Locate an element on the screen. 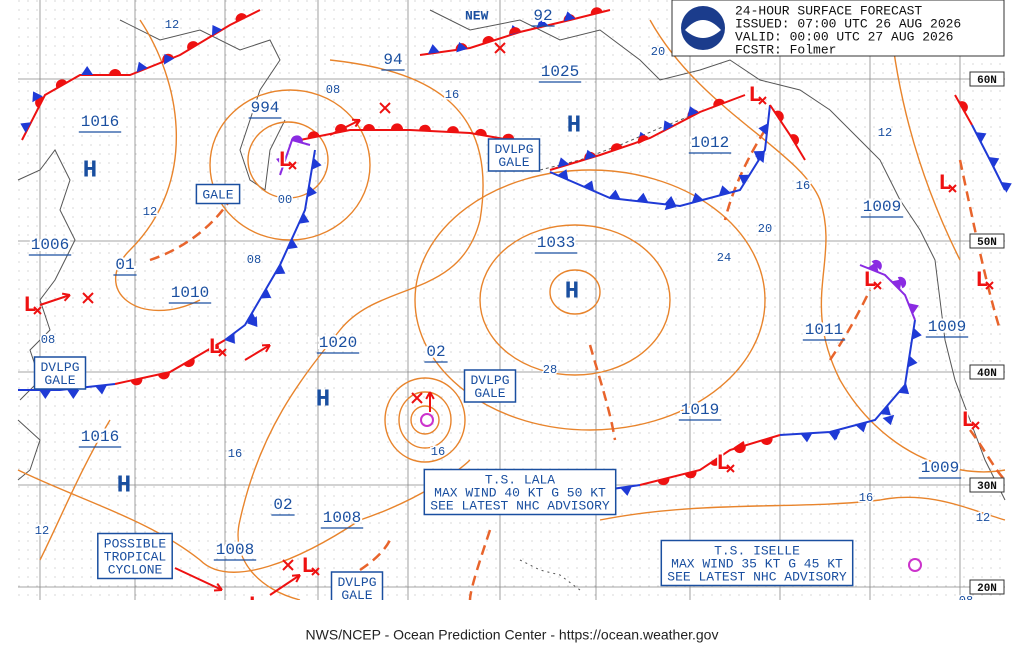 Image resolution: width=1024 pixels, height=652 pixels. isobar-label: 16 is located at coordinates (452, 95).